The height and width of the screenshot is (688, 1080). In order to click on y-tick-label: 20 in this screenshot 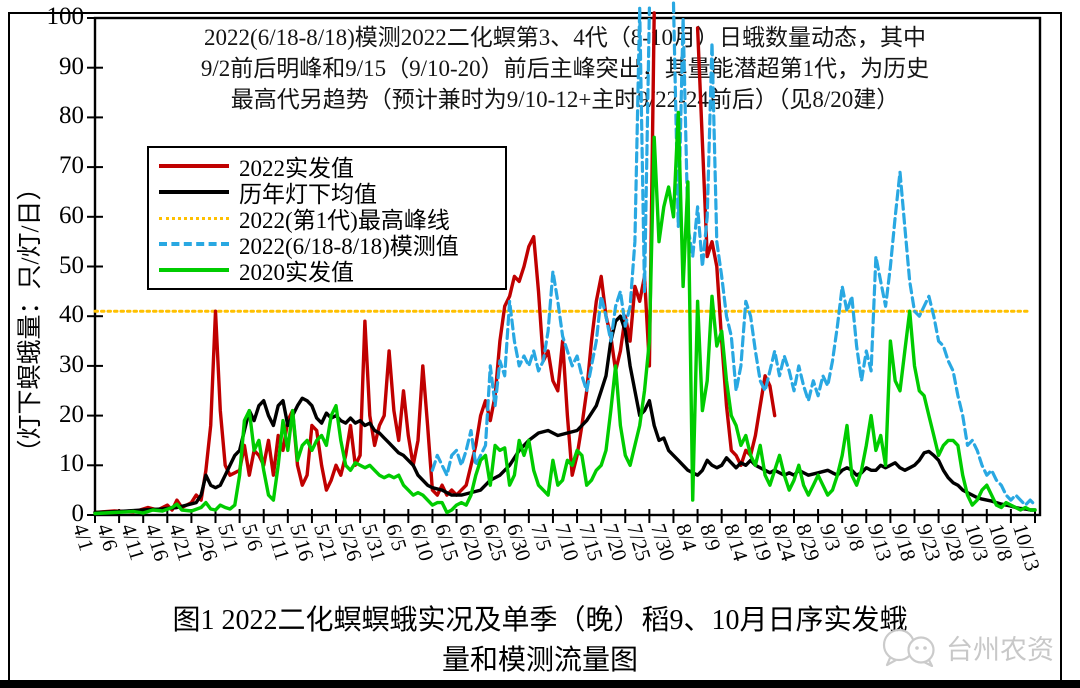, I will do `click(71, 414)`.